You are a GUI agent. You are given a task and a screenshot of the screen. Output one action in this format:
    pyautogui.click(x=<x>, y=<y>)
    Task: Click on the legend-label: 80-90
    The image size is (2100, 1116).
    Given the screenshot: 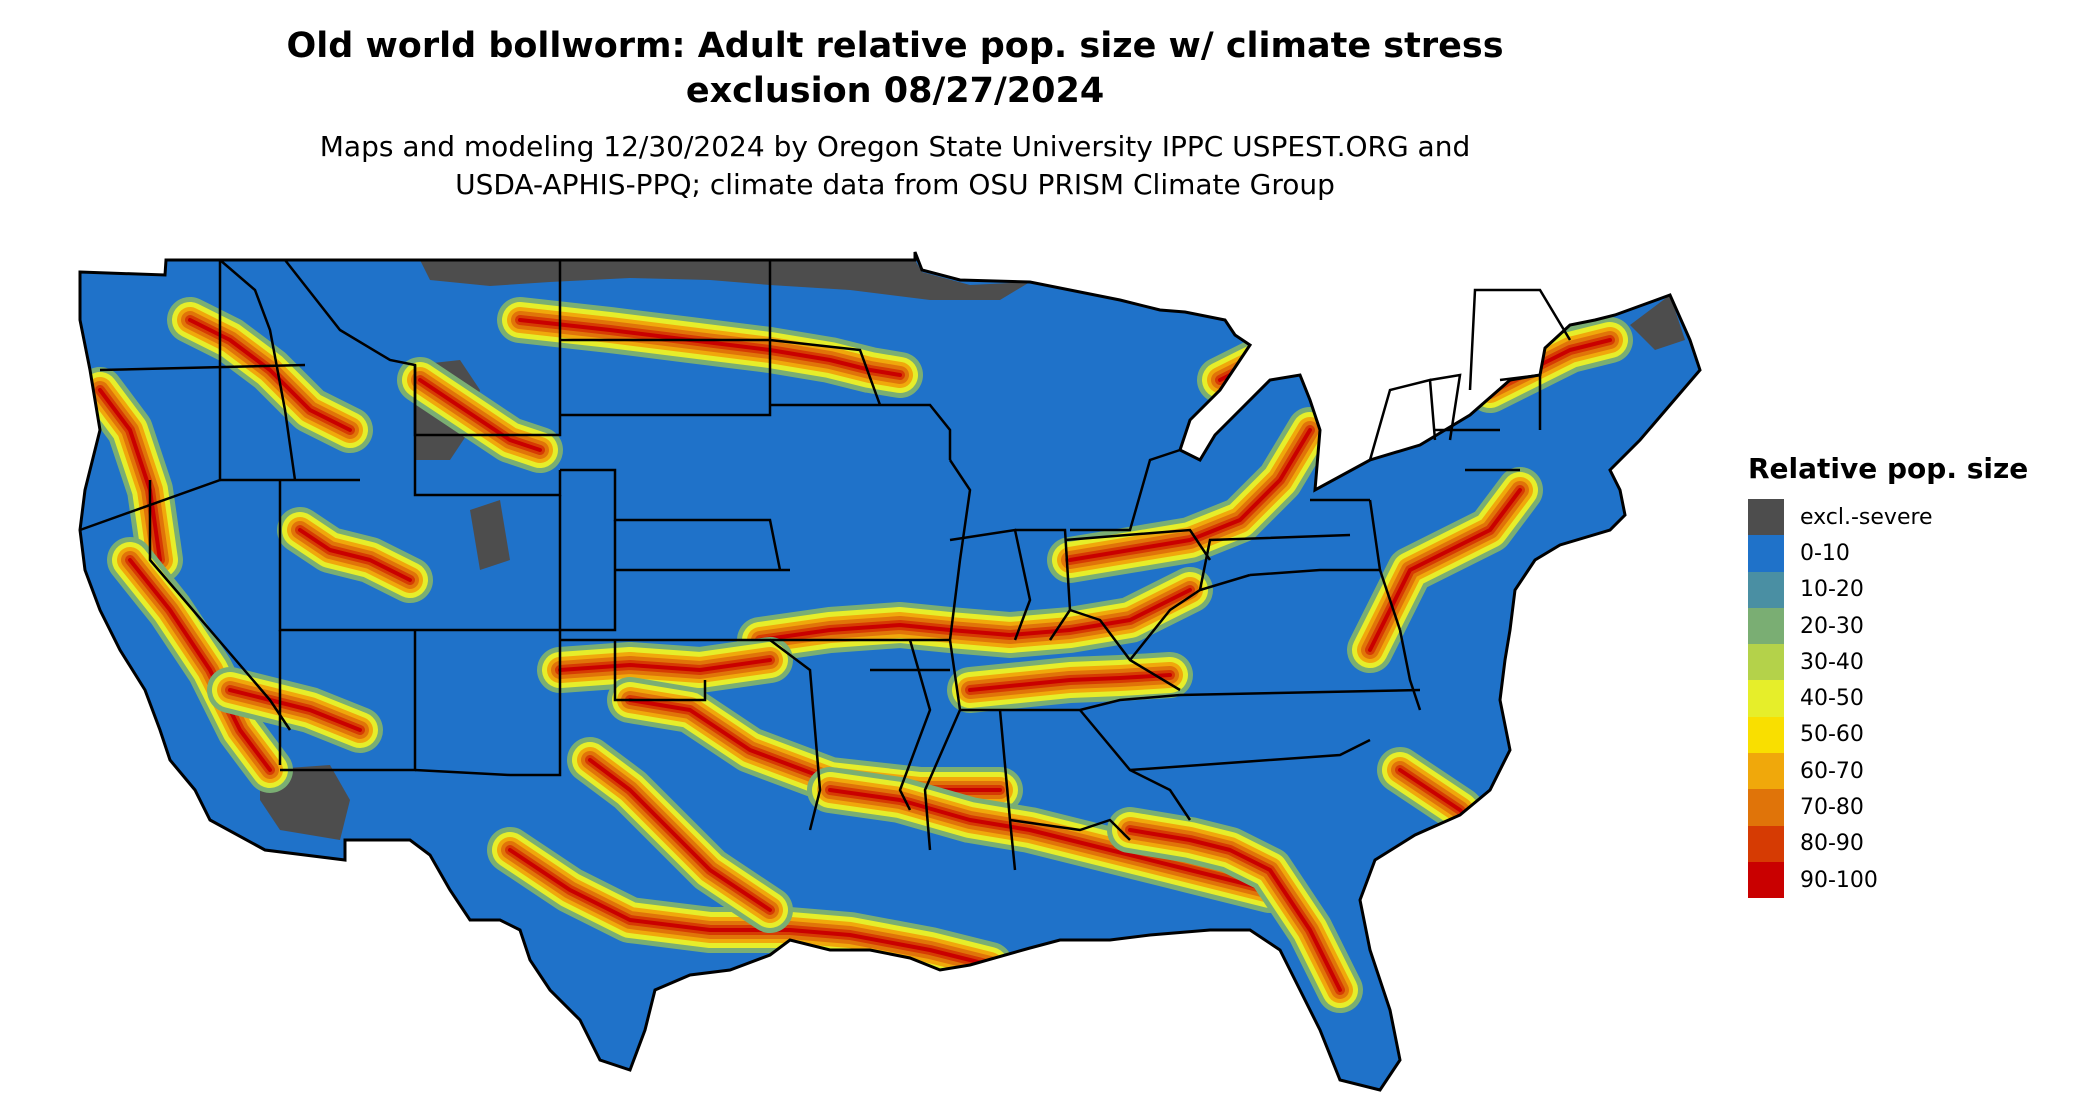 What is the action you would take?
    pyautogui.click(x=1832, y=844)
    